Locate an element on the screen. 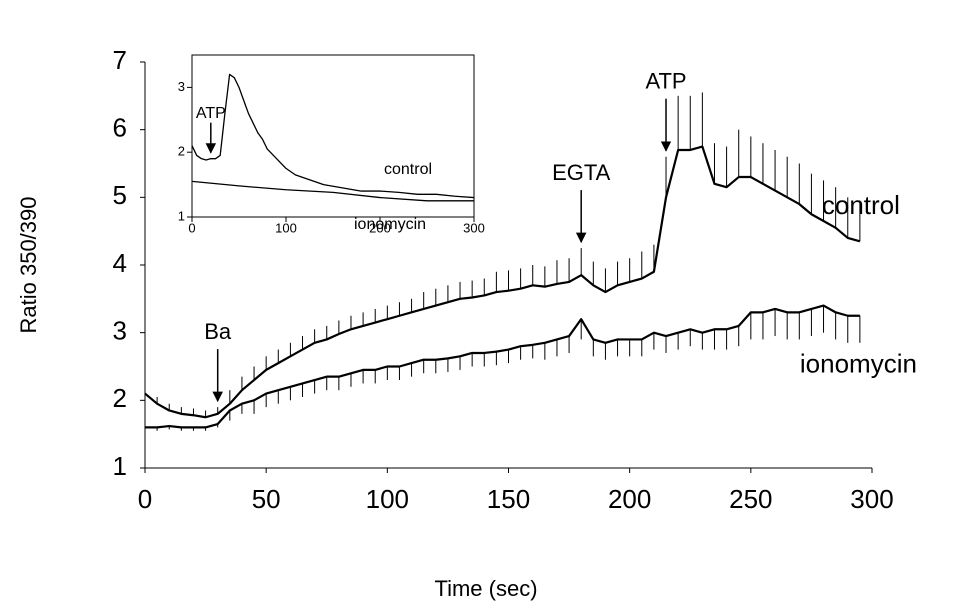 Image resolution: width=961 pixels, height=607 pixels. inset-frame is located at coordinates (333, 136).